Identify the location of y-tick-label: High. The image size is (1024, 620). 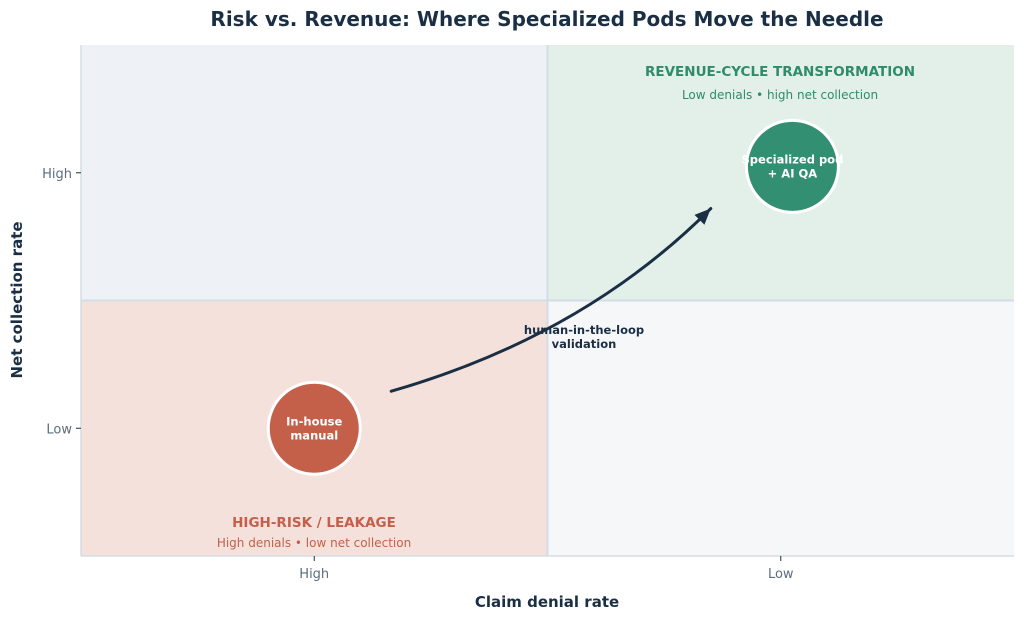
(57, 174).